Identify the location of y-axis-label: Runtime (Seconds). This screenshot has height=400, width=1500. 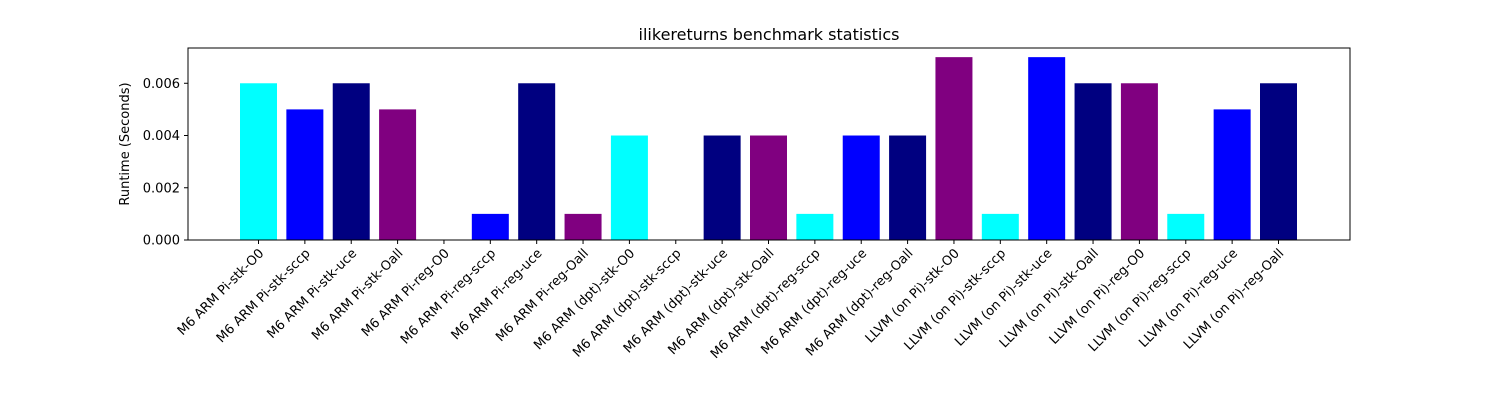
(125, 143).